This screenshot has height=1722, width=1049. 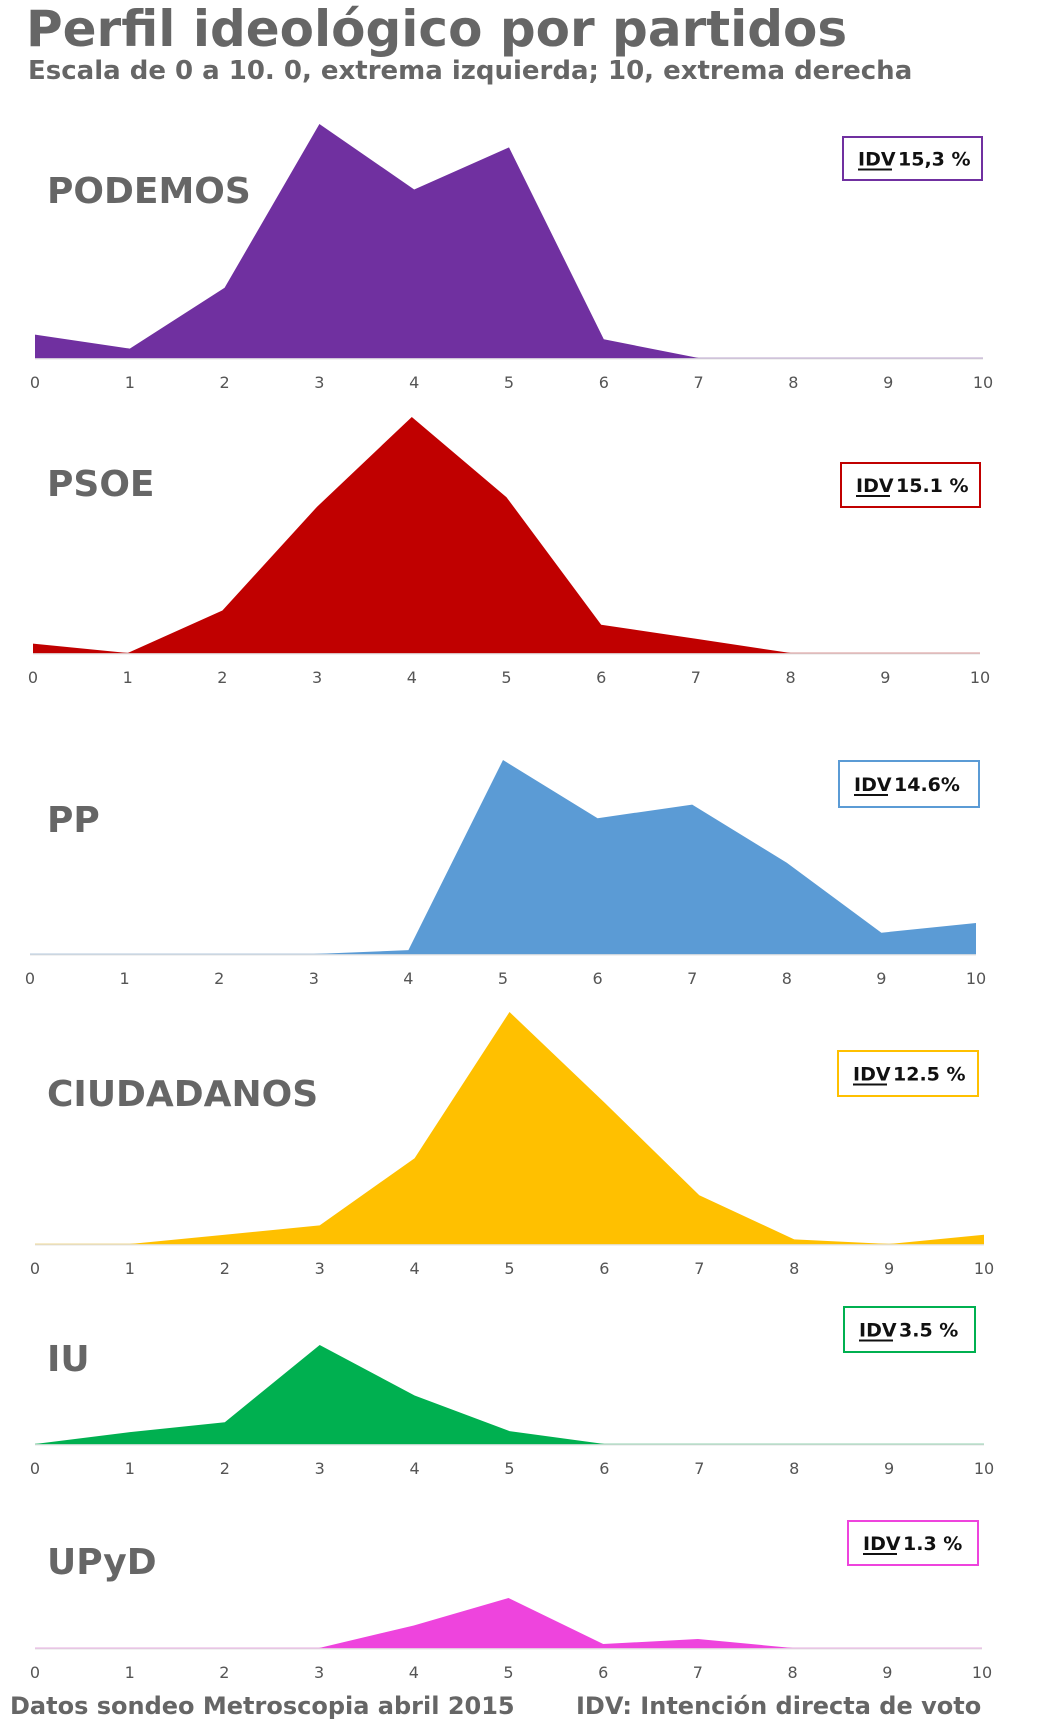 What do you see at coordinates (73, 820) in the screenshot?
I see `party-name: PP` at bounding box center [73, 820].